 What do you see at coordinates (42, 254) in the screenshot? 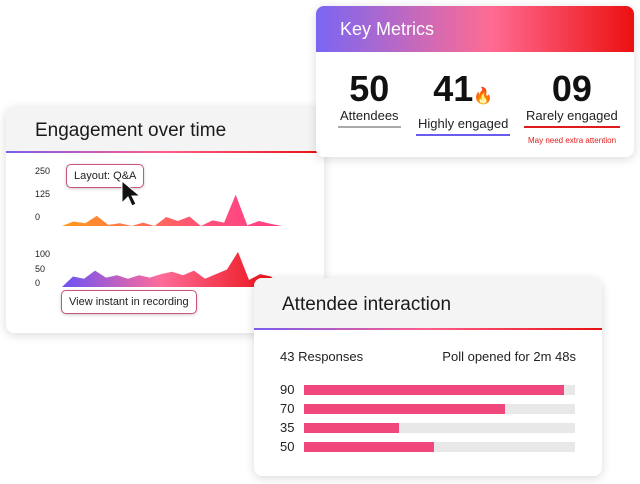
I see `y-tick-label: 100` at bounding box center [42, 254].